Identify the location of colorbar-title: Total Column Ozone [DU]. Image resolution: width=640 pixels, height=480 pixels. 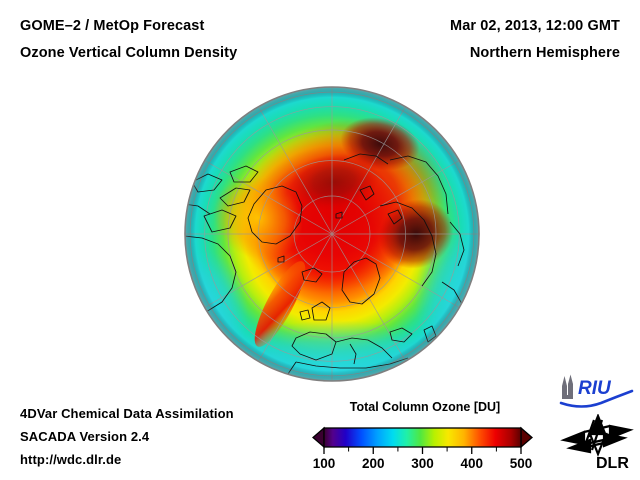
(425, 407).